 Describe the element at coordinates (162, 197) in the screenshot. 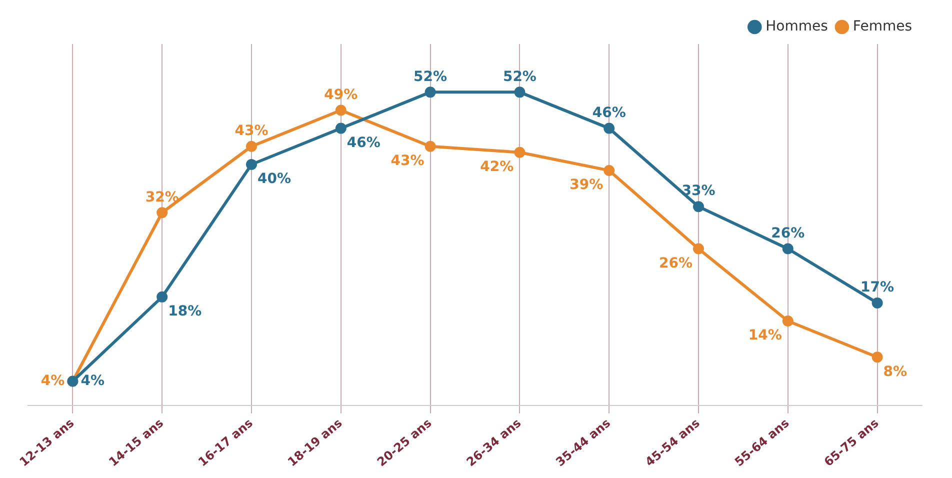

I see `data-label: 32%` at that location.